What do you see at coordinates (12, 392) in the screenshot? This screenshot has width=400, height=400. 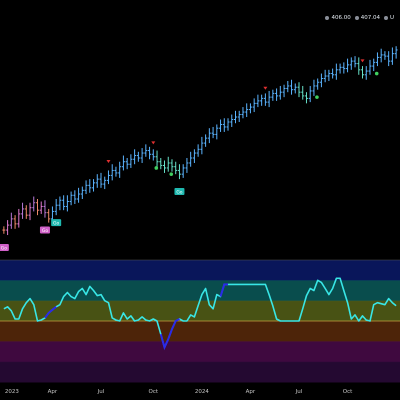 I see `x-tick-label: 2023` at bounding box center [12, 392].